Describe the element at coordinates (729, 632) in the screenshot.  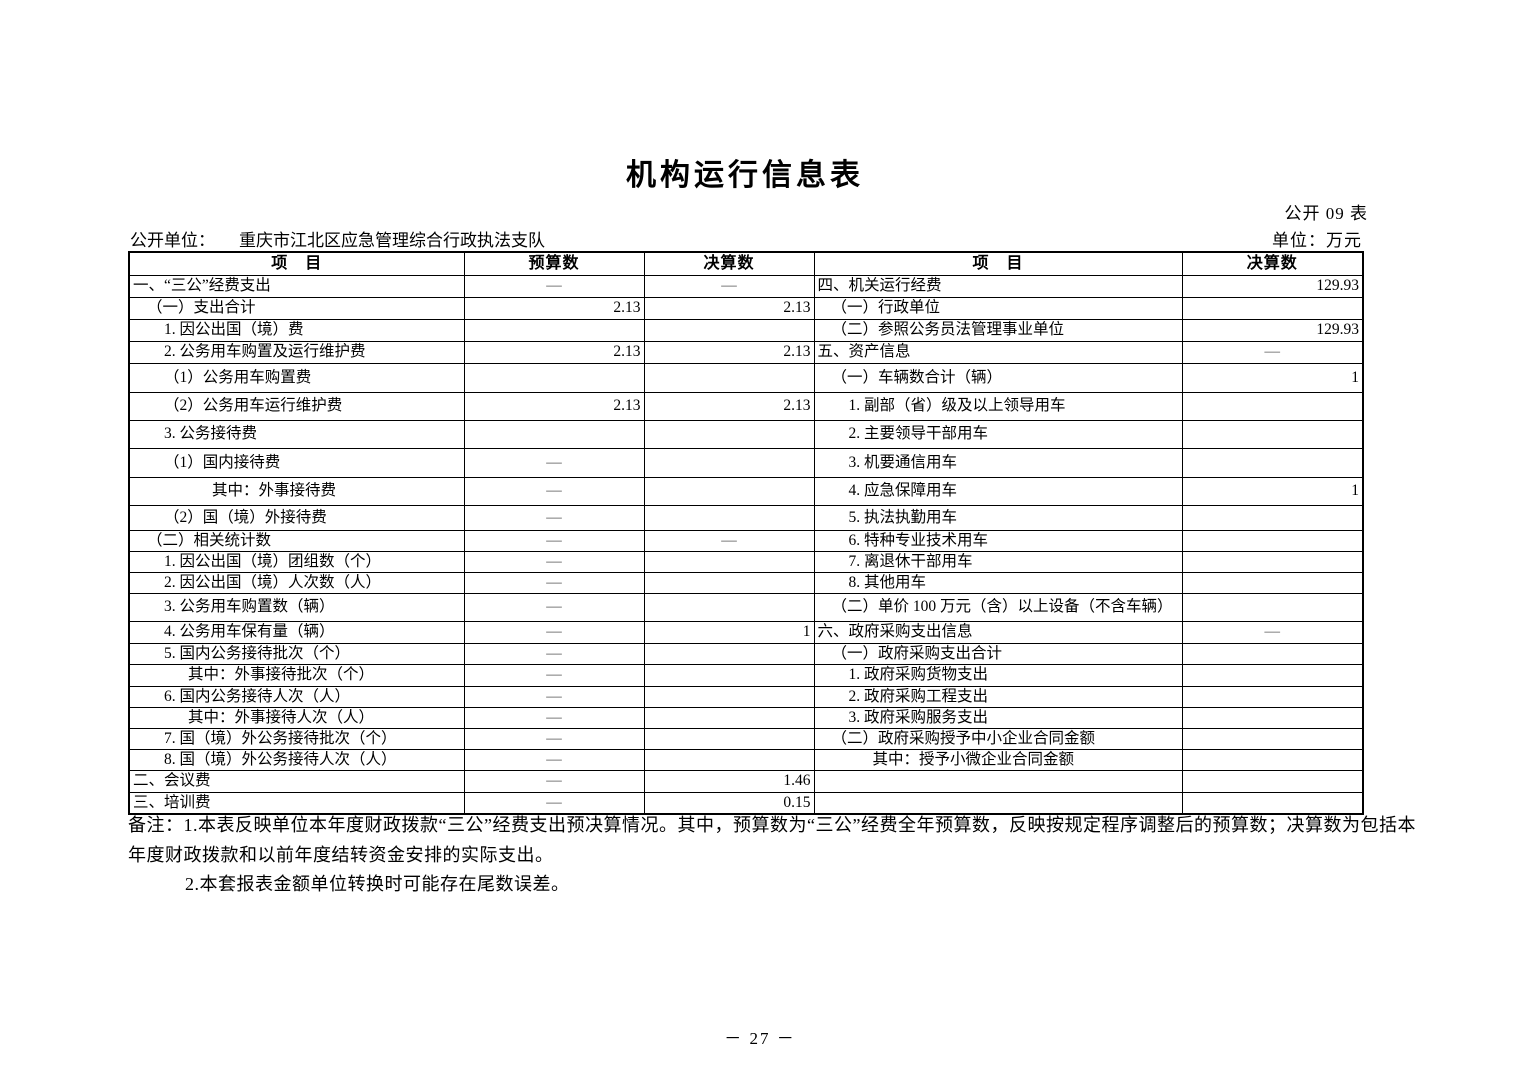
I see `final-value: 1` at that location.